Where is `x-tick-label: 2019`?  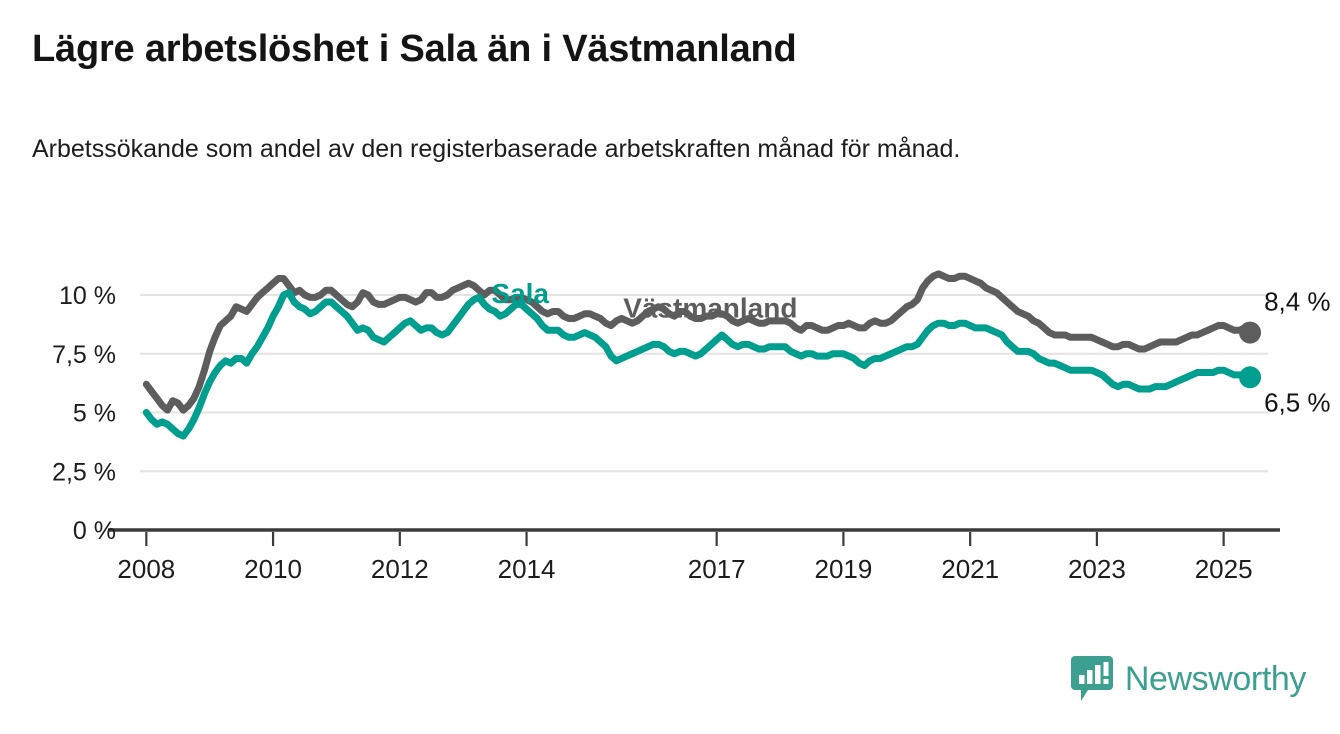
x-tick-label: 2019 is located at coordinates (843, 569).